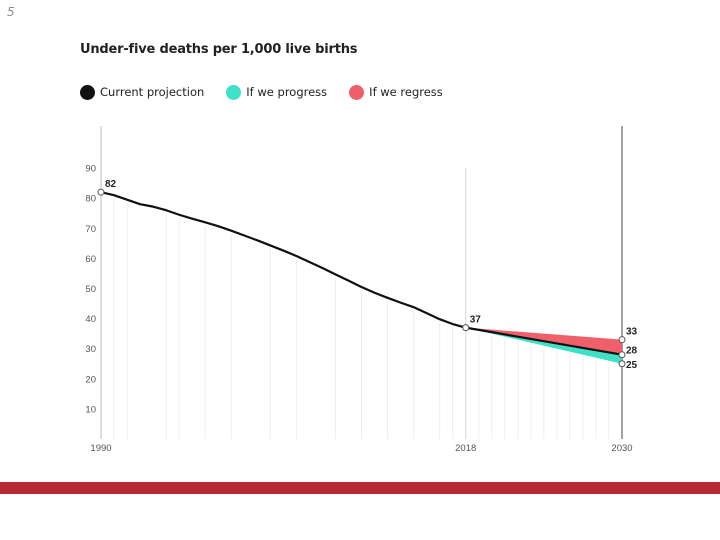  What do you see at coordinates (90, 229) in the screenshot?
I see `y-tick-label: 70` at bounding box center [90, 229].